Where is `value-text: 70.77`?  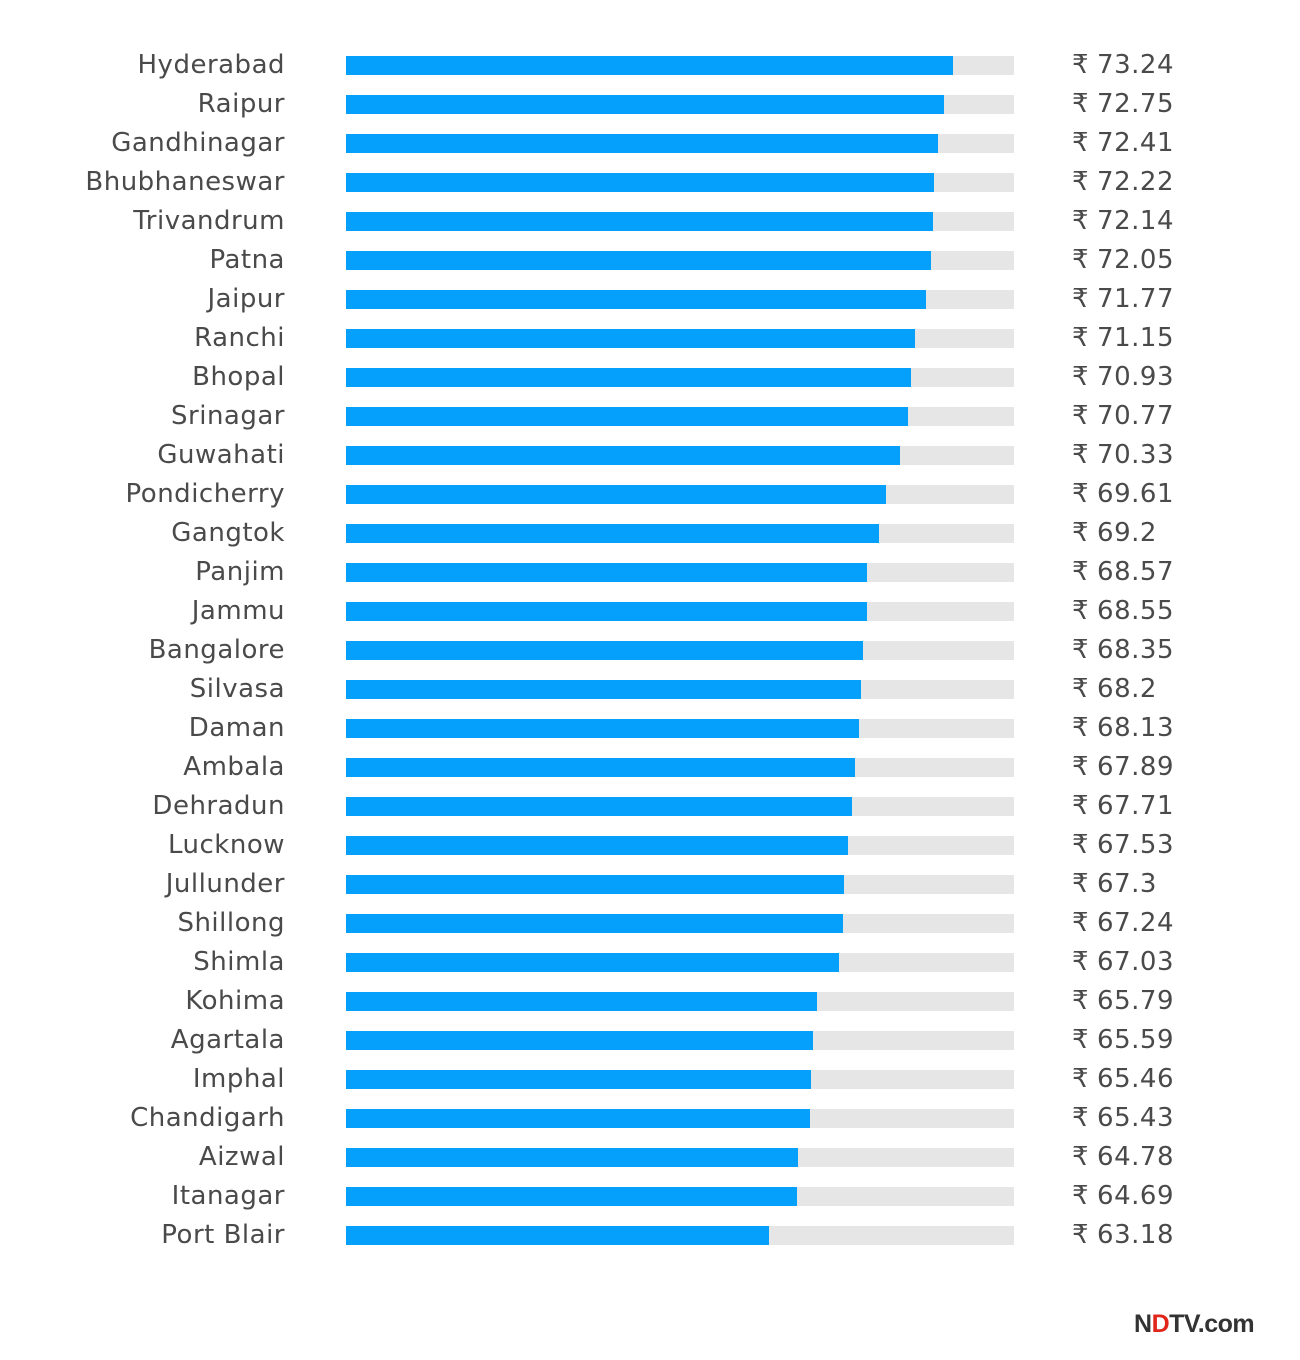
value-text: 70.77 is located at coordinates (1135, 416).